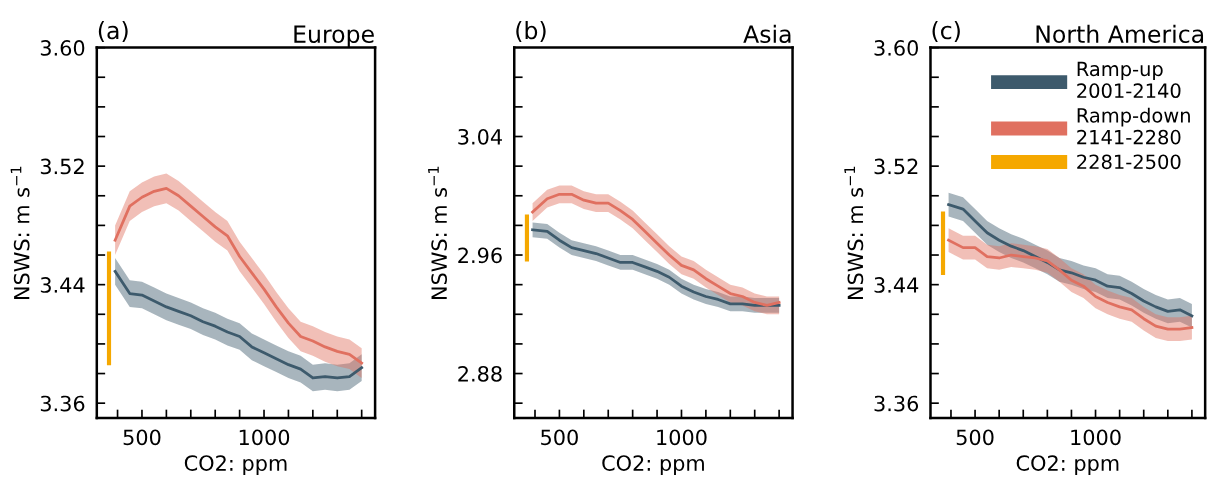 Image resolution: width=1210 pixels, height=481 pixels. I want to click on legend-label: Ramp-down 2141-2280, so click(1133, 126).